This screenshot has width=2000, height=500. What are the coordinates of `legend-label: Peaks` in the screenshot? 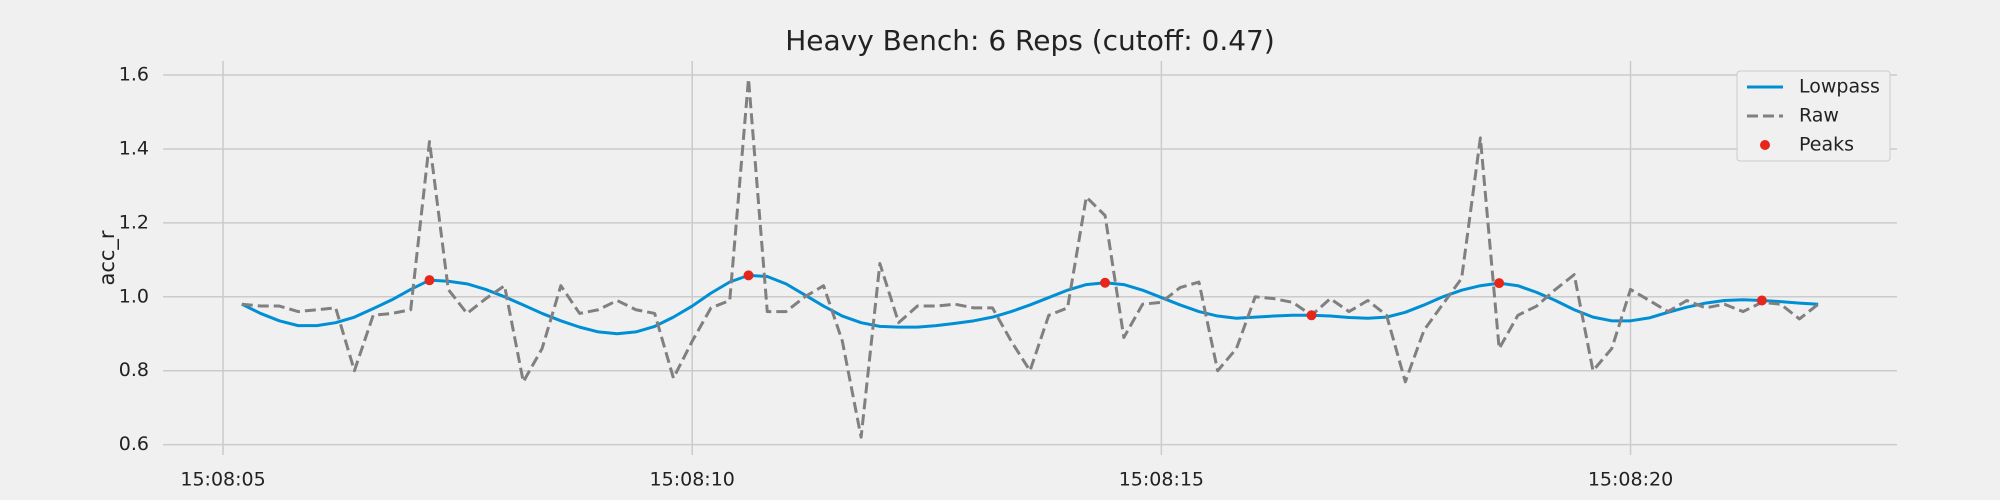 It's located at (1826, 145).